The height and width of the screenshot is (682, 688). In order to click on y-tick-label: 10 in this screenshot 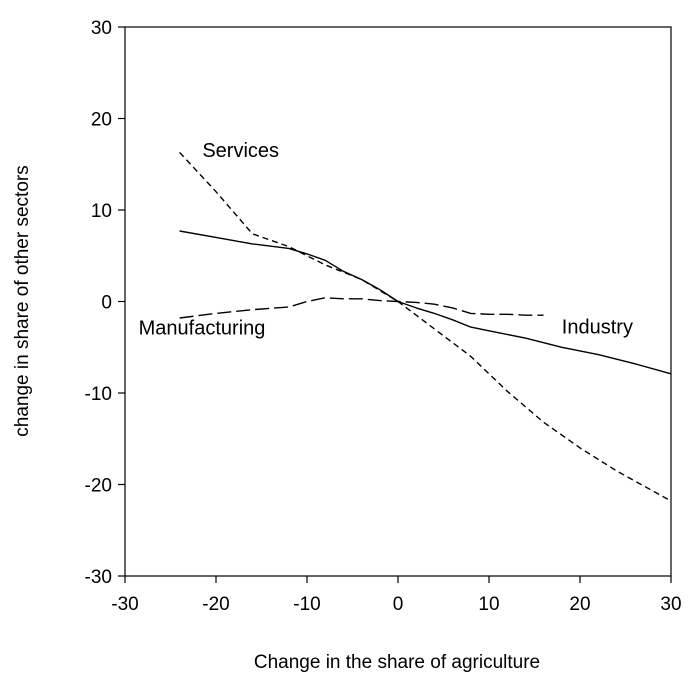, I will do `click(101, 211)`.